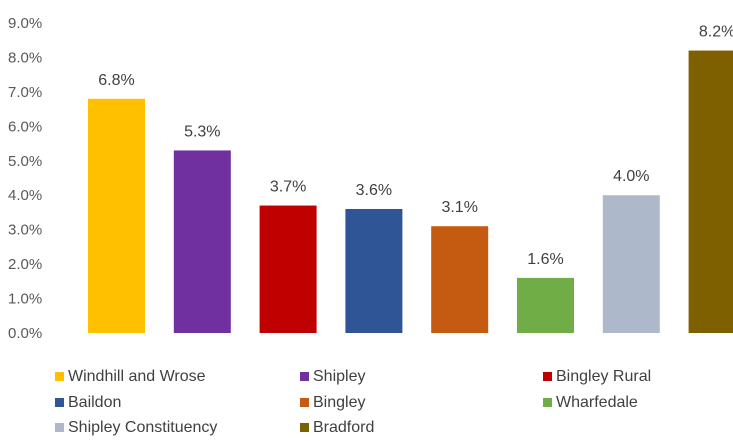 Image resolution: width=733 pixels, height=441 pixels. Describe the element at coordinates (94, 402) in the screenshot. I see `legend-label: Baildon` at that location.